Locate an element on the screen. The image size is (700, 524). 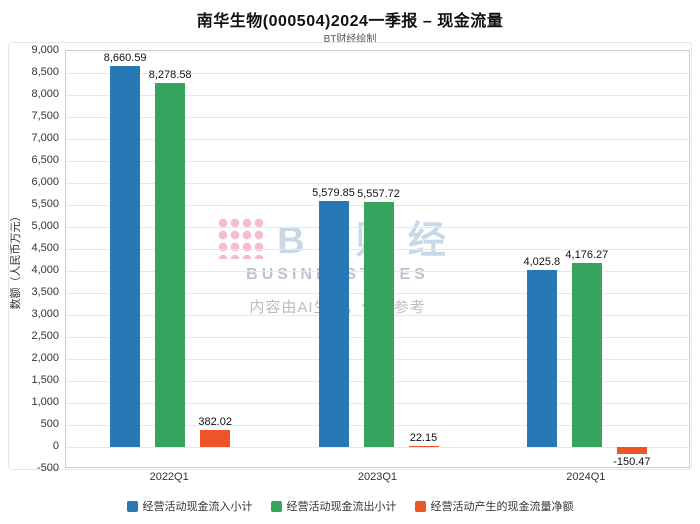
x-axis: 2022Q1 2023Q1 2024Q1 is located at coordinates (377, 479).